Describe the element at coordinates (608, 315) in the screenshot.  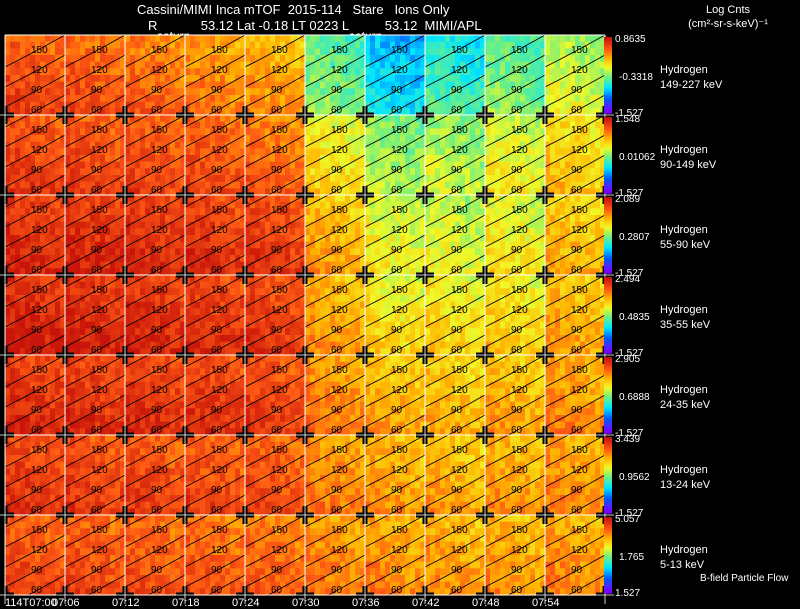
I see `colorbar-r3` at that location.